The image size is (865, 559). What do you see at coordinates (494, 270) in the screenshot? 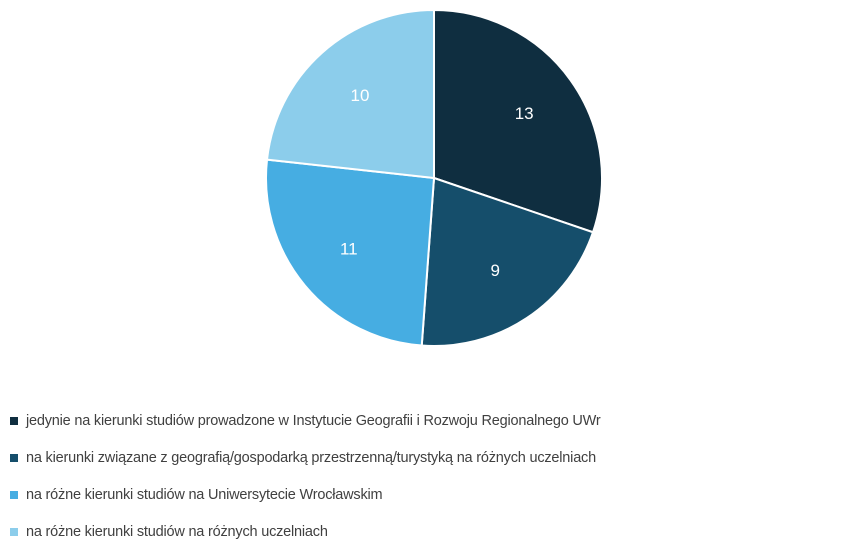
I see `slice-data-label: 9` at bounding box center [494, 270].